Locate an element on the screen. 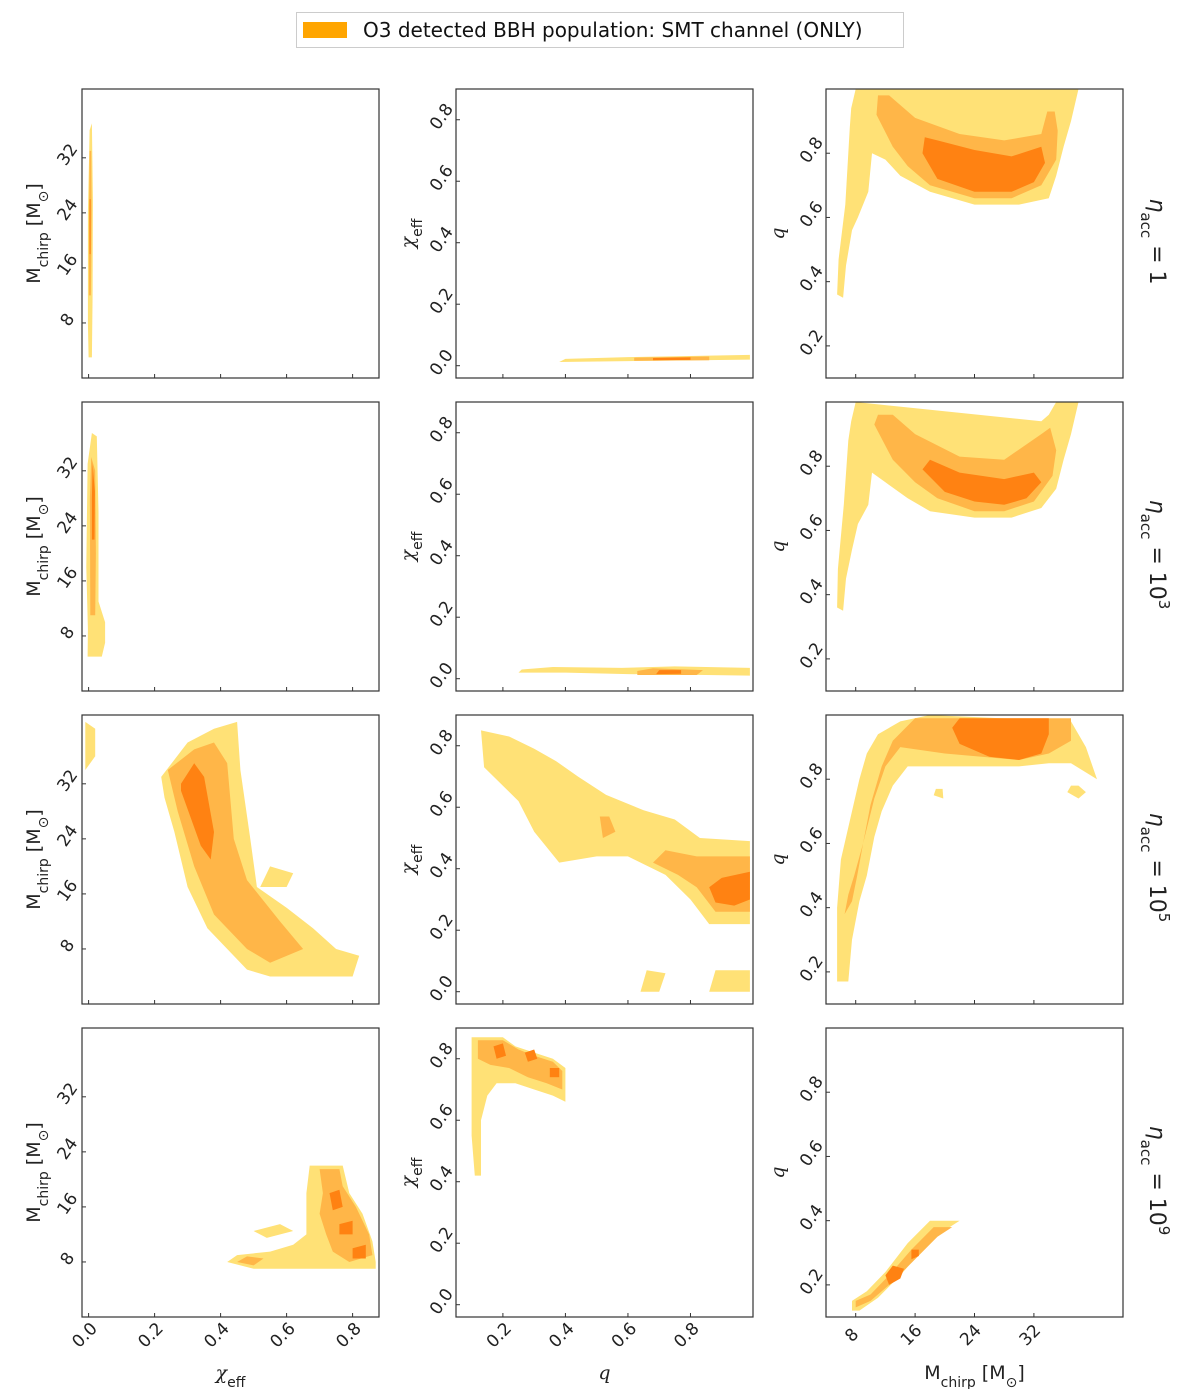  panel-r4-c2: 0.0 0.2 0.4 0.6 0.8 0.2 0.4 0.6 0.8 χeff q is located at coordinates (575, 1205).